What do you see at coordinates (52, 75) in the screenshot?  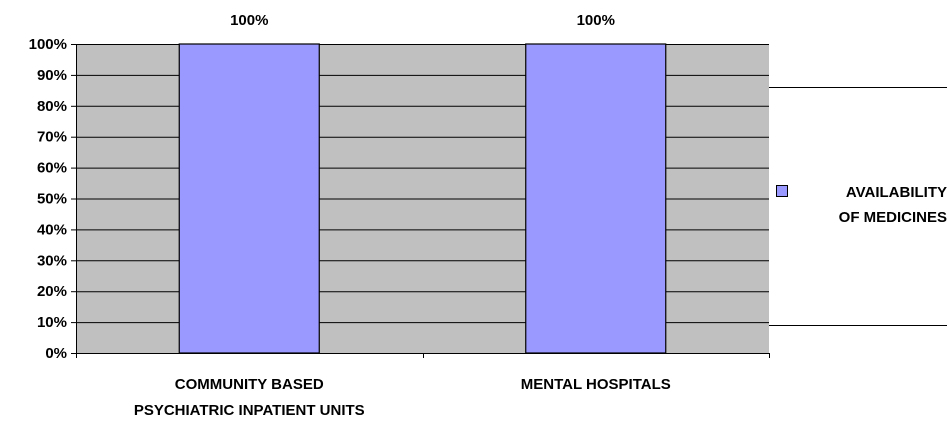 I see `y-tick-label: 90%` at bounding box center [52, 75].